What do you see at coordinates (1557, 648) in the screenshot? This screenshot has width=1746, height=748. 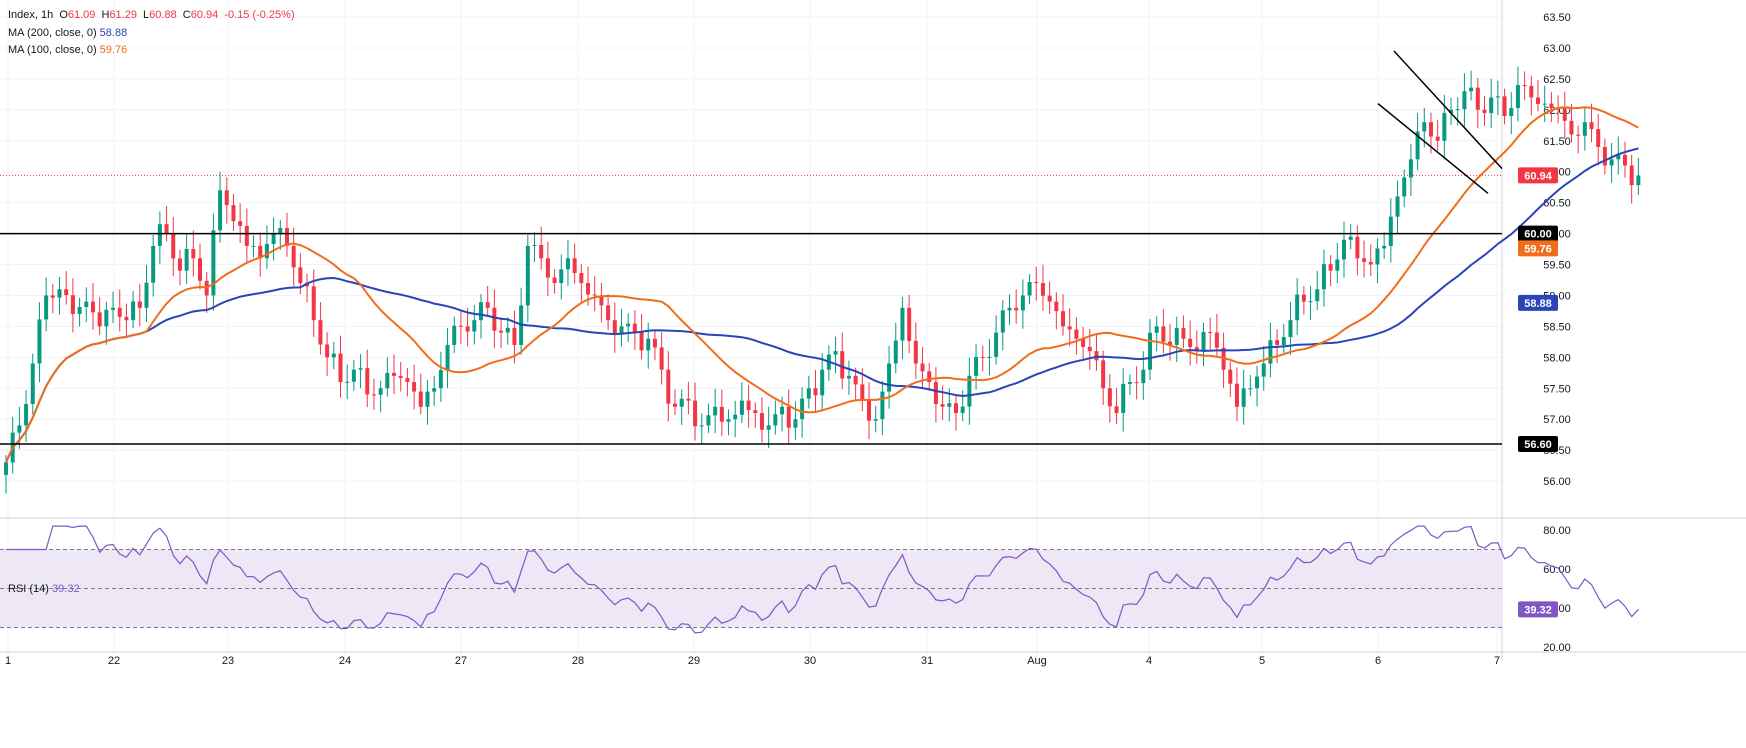 I see `rsi-y-tick-label: 20.00` at bounding box center [1557, 648].